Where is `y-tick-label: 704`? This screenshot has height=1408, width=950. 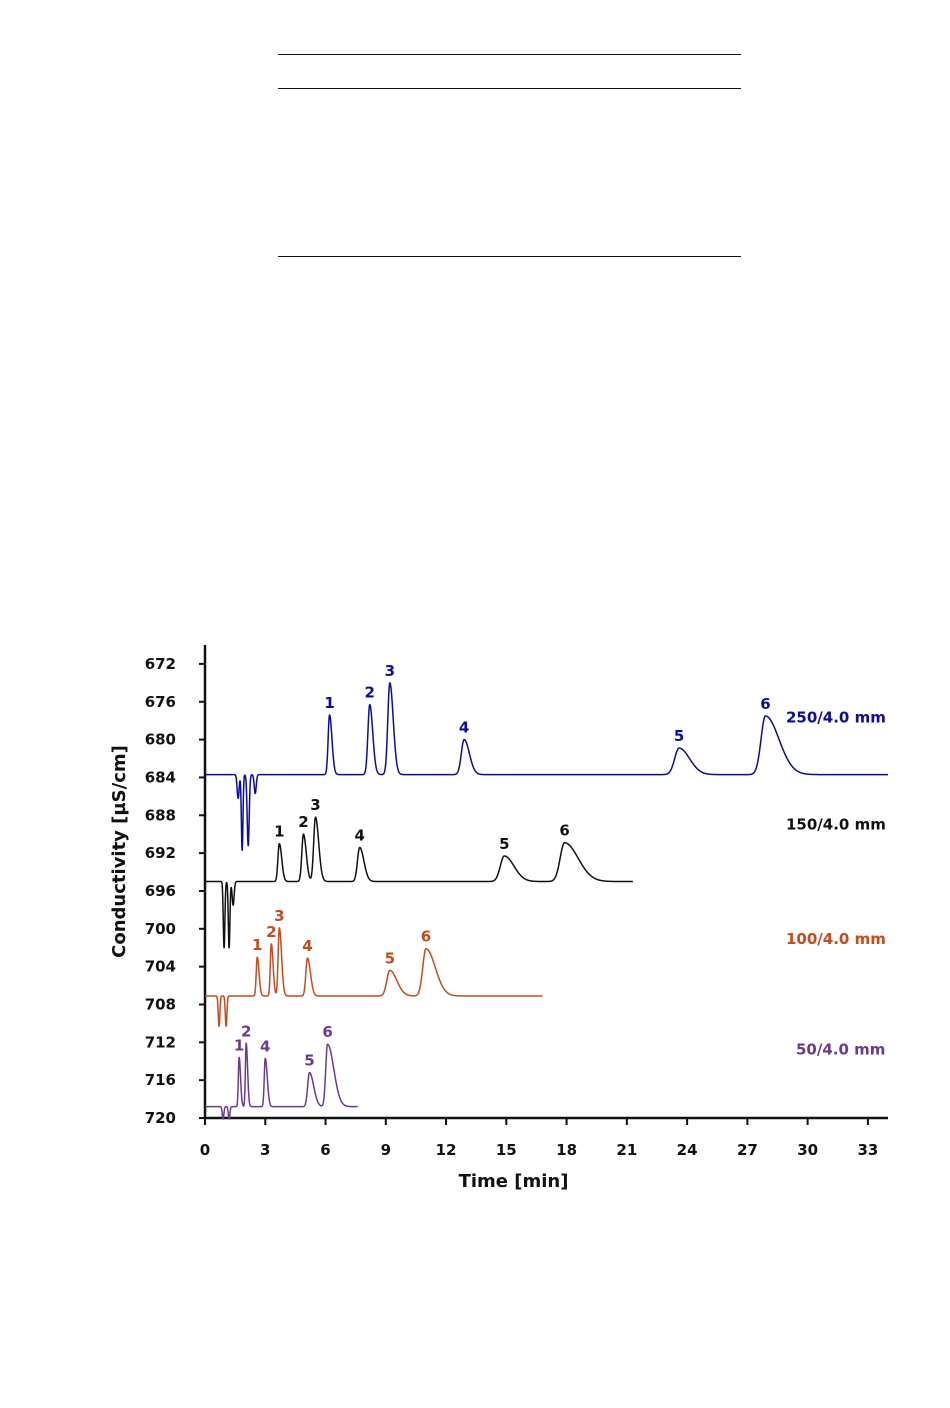
y-tick-label: 704 is located at coordinates (160, 967).